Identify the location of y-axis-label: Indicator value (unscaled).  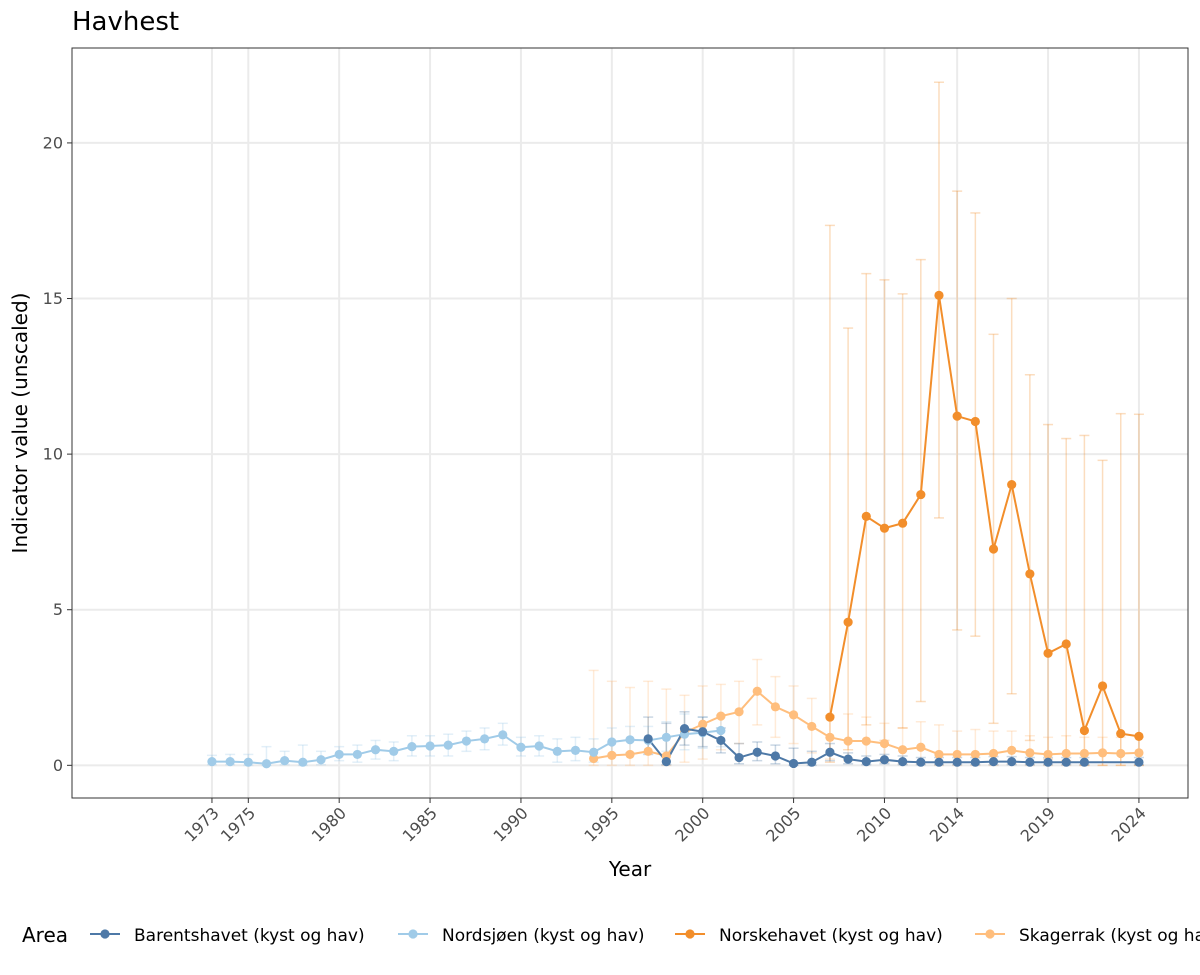
(20, 423).